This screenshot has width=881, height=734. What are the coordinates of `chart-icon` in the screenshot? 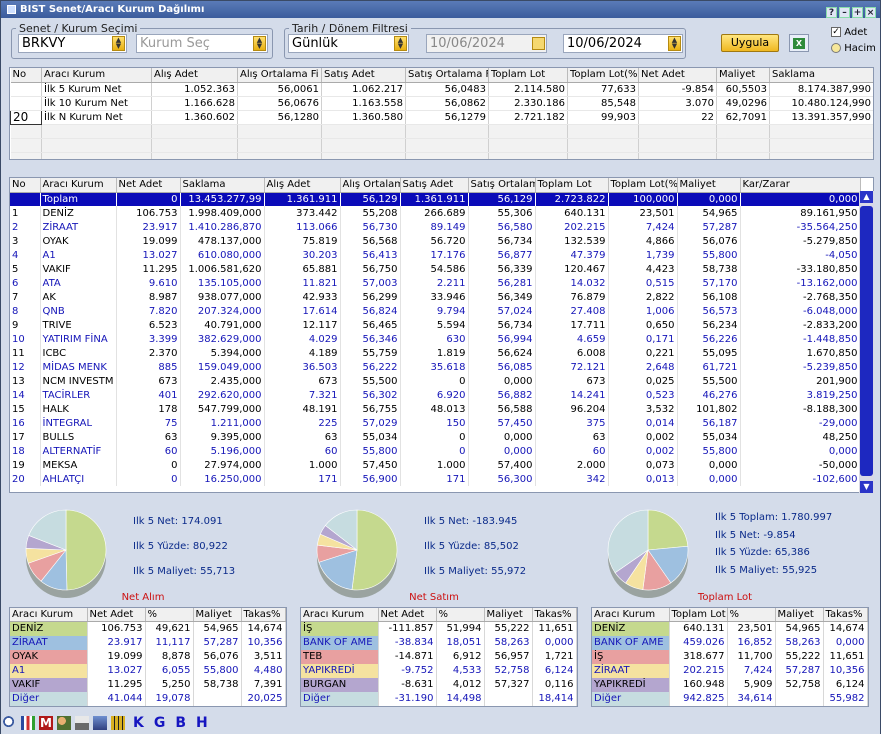 It's located at (28, 723).